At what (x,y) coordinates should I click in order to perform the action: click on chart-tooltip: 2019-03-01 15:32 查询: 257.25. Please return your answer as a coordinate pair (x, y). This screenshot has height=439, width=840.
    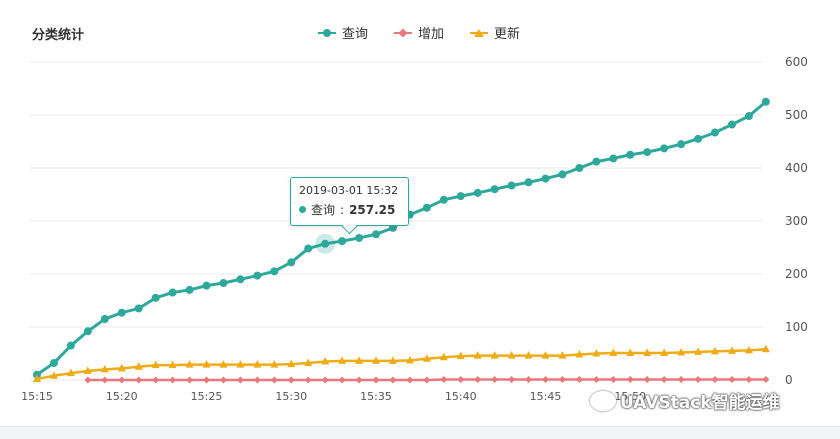
    Looking at the image, I should click on (350, 201).